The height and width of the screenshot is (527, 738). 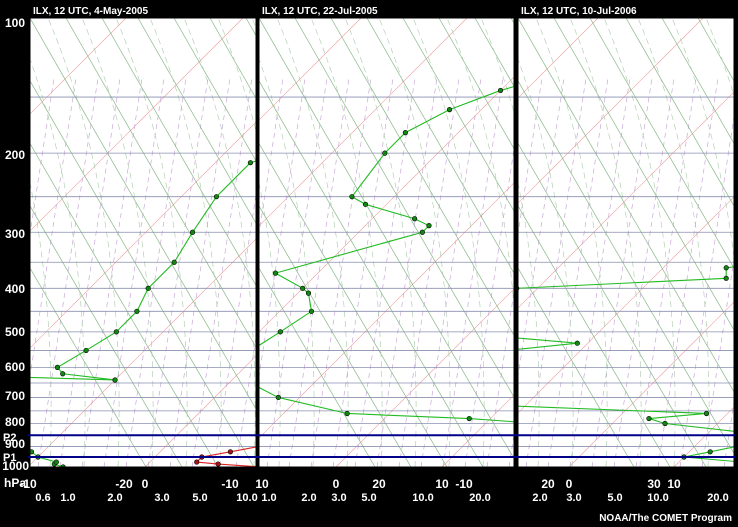 I want to click on pressure-tick-400: 400, so click(x=15, y=289).